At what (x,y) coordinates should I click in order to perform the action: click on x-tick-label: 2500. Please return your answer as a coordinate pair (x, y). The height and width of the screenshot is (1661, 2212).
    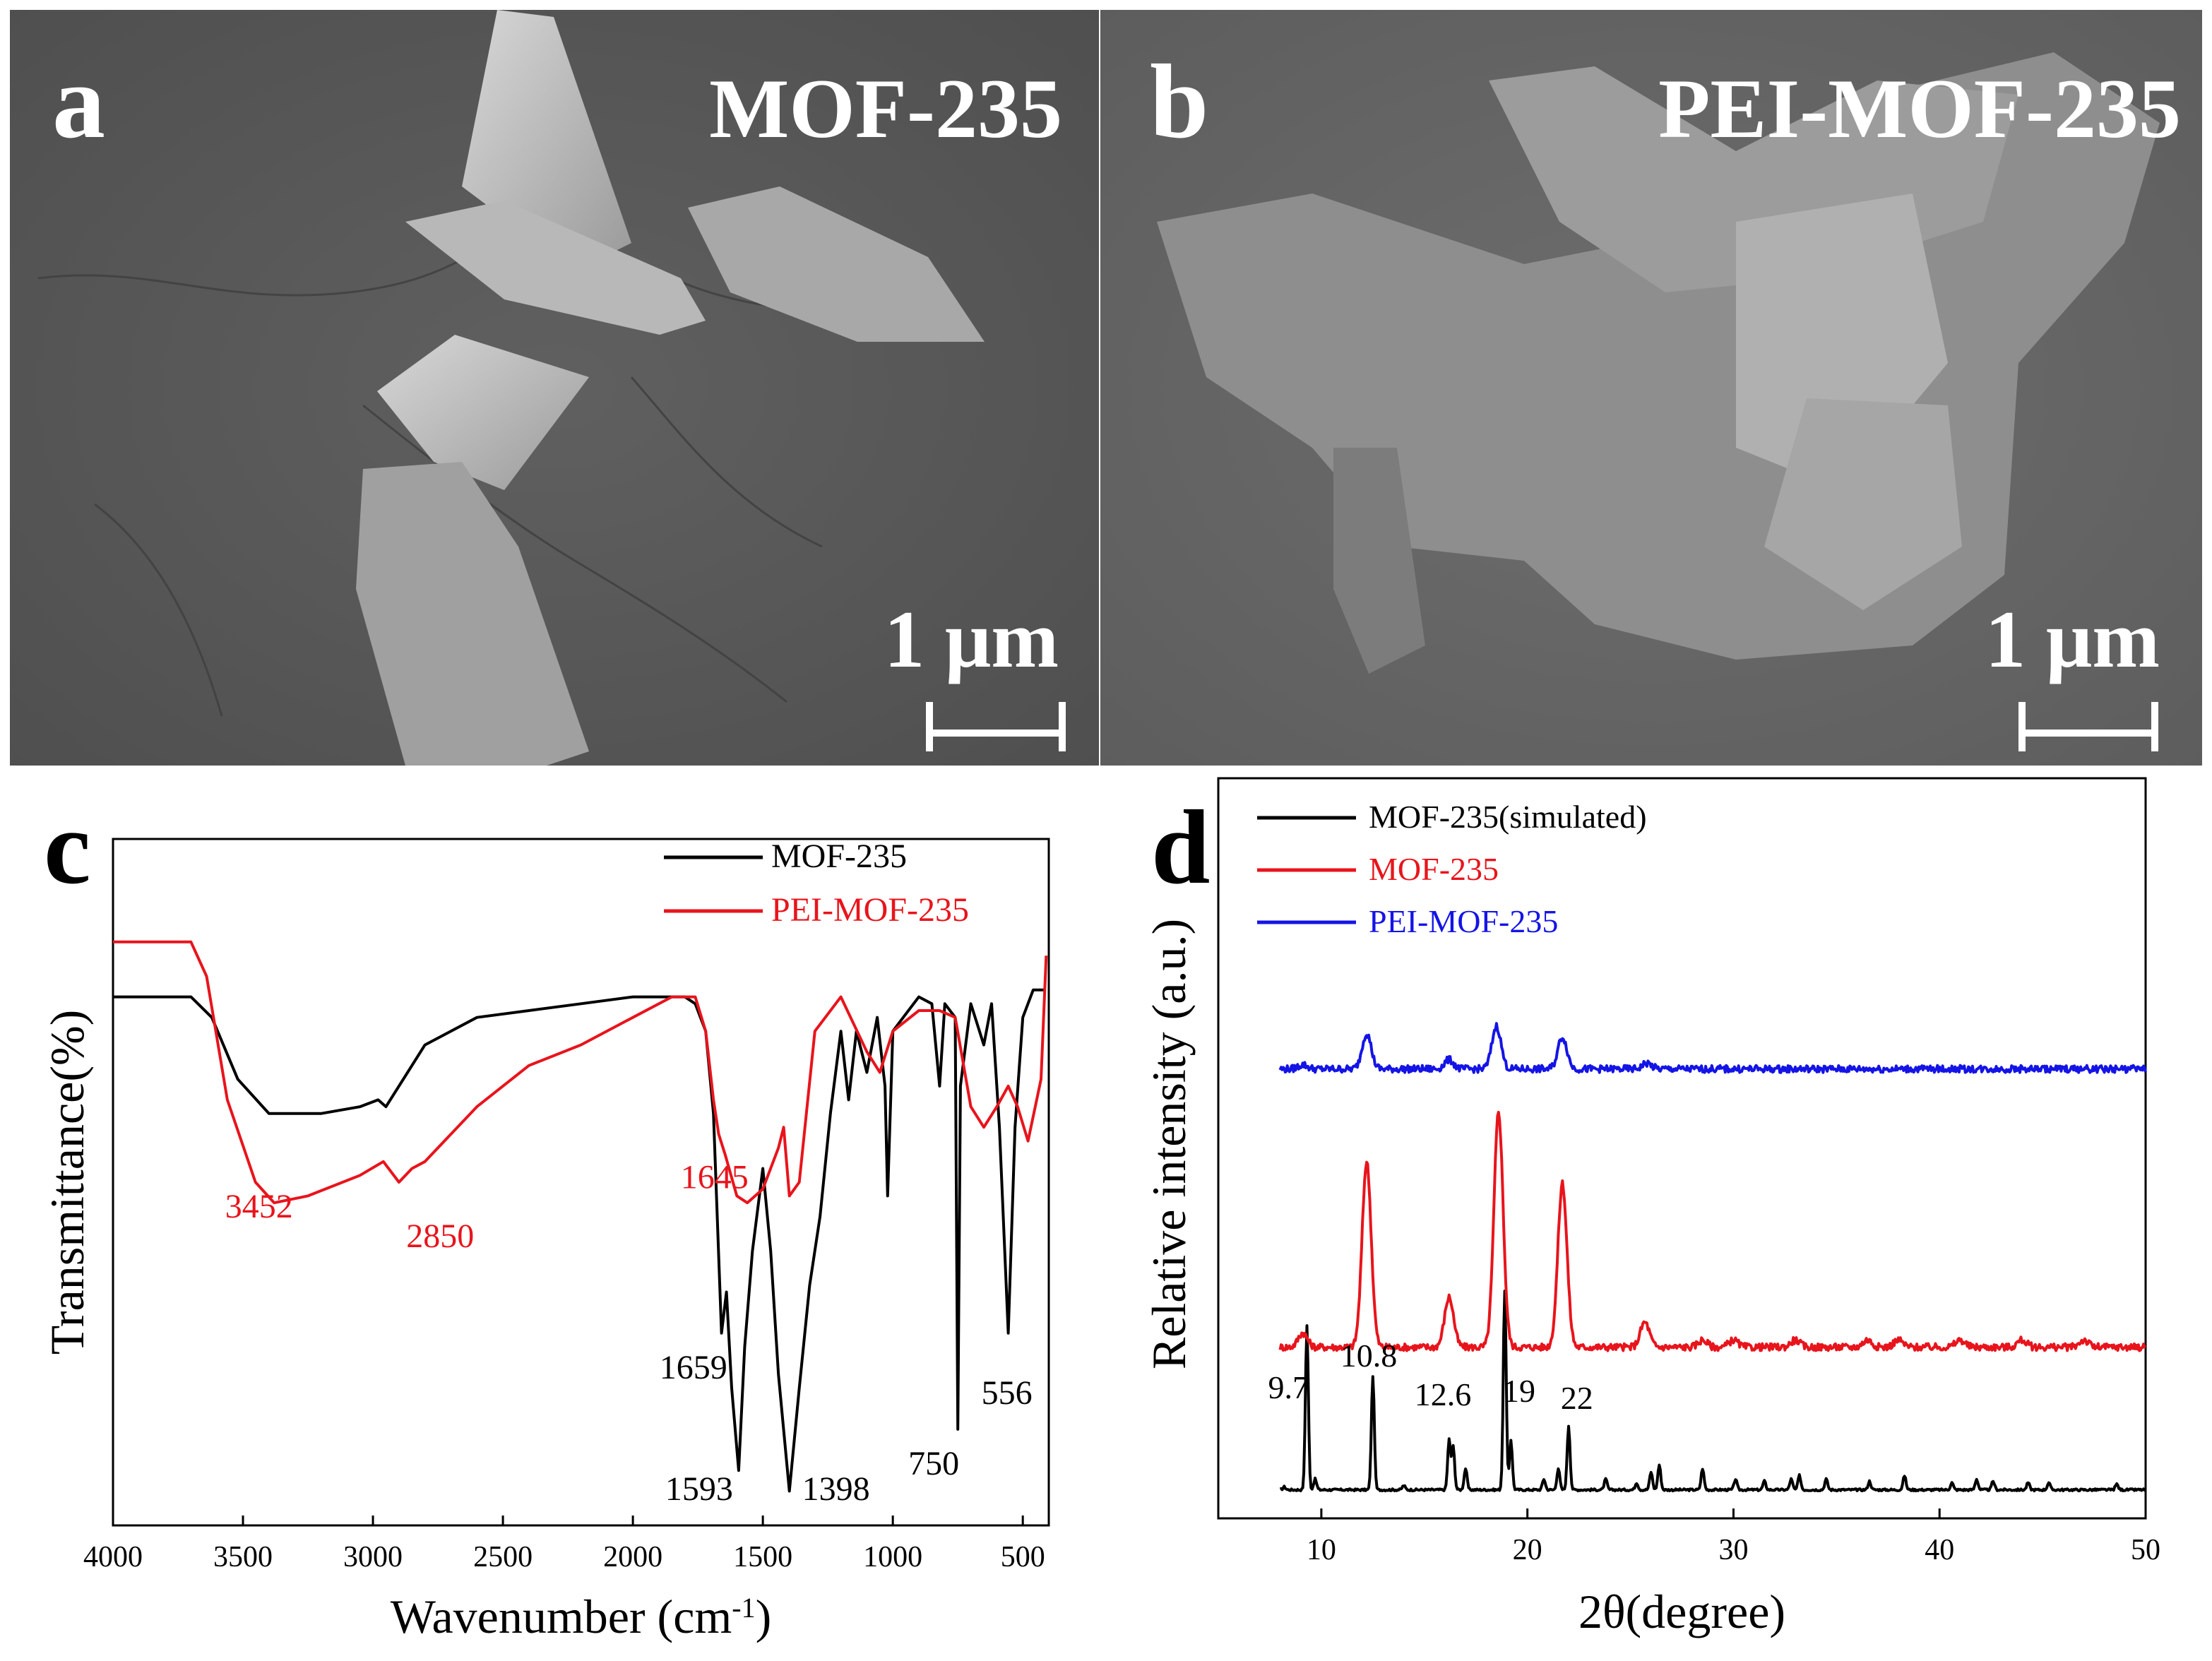
    Looking at the image, I should click on (503, 1557).